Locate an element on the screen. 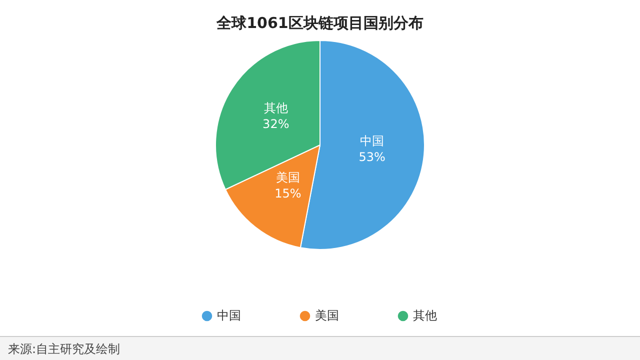  source-note: 来源:自主研究及绘制 is located at coordinates (64, 349).